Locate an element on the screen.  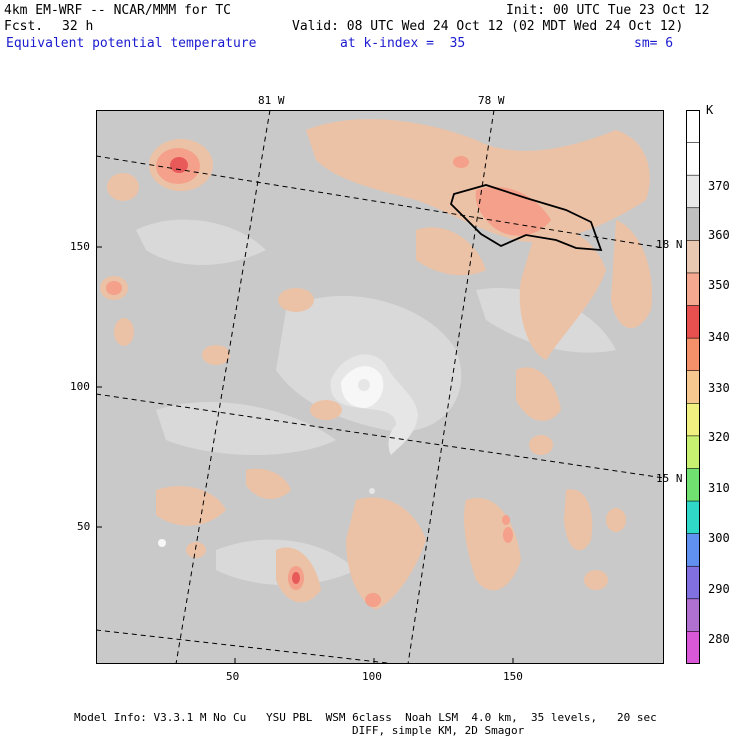
colorbar-label-340: 340 is located at coordinates (719, 337).